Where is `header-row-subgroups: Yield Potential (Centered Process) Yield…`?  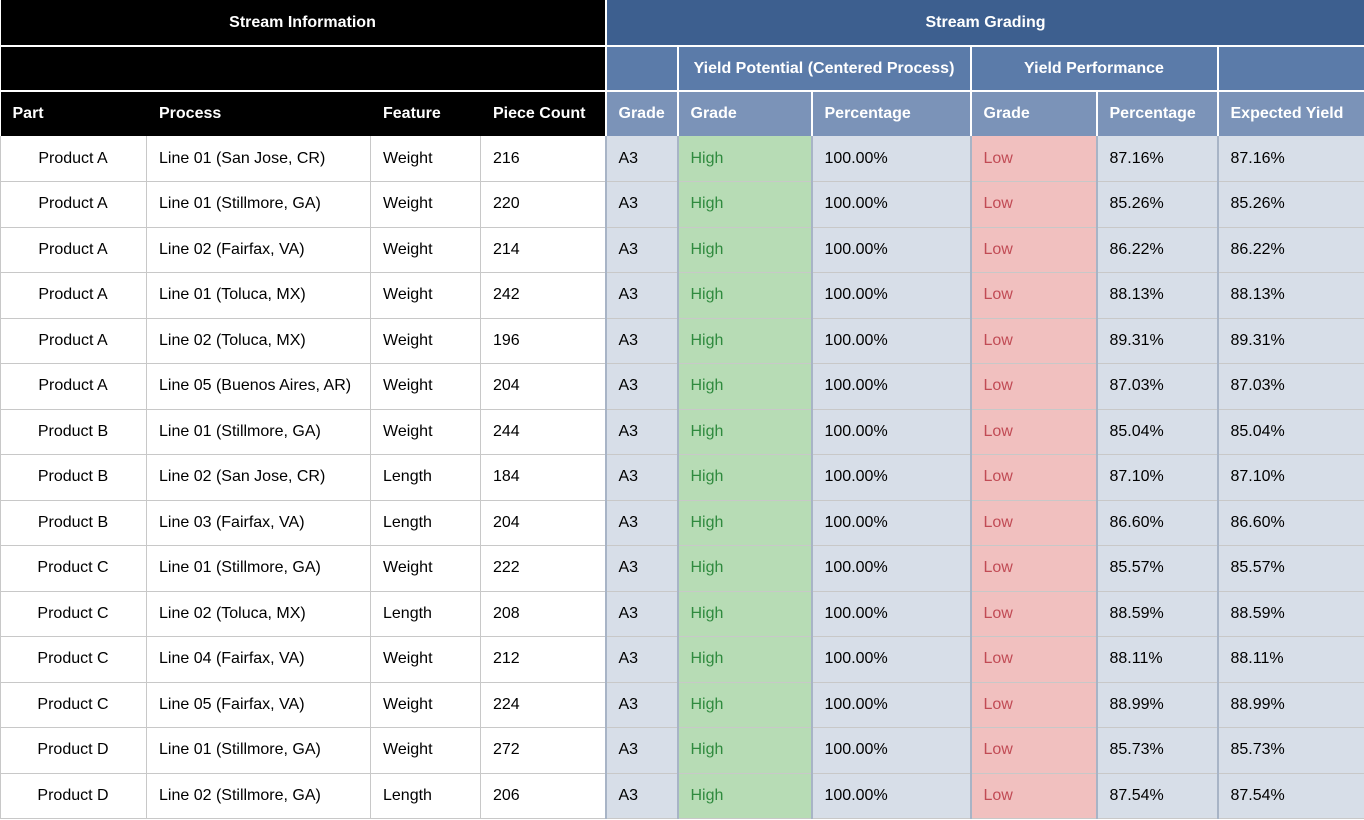 header-row-subgroups: Yield Potential (Centered Process) Yield… is located at coordinates (682, 69).